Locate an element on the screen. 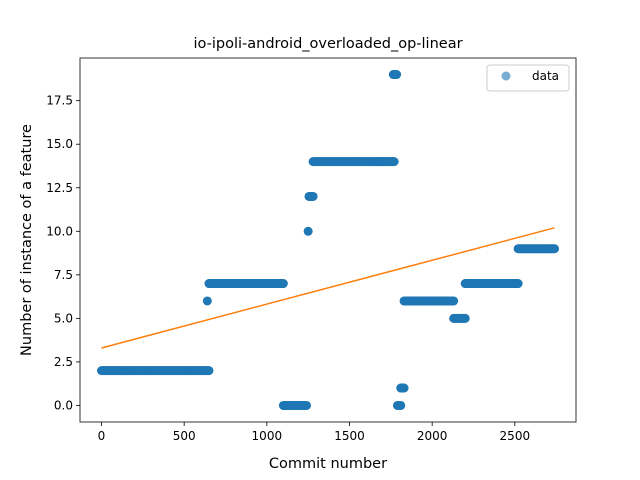 This screenshot has height=480, width=640. chart-title: io-ipoli-android_overloaded_op-linear is located at coordinates (327, 44).